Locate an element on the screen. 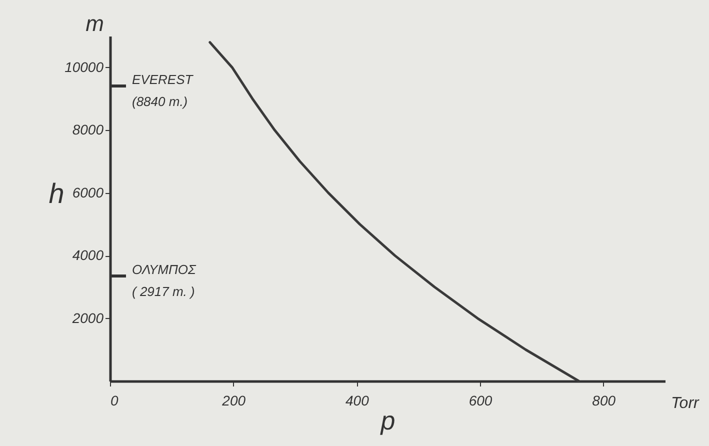 The image size is (709, 446). y-tick-label: 8000 is located at coordinates (88, 130).